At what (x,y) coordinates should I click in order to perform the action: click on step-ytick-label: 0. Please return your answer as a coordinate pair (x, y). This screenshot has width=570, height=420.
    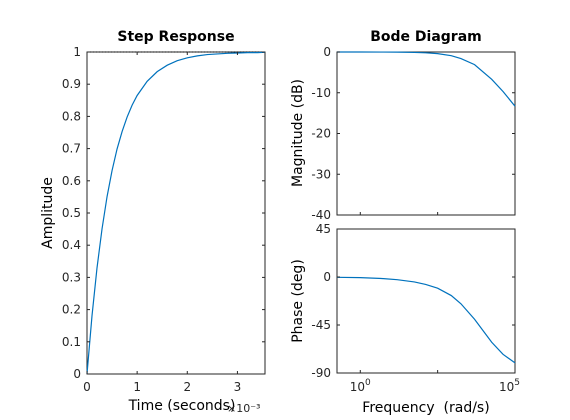
    Looking at the image, I should click on (77, 374).